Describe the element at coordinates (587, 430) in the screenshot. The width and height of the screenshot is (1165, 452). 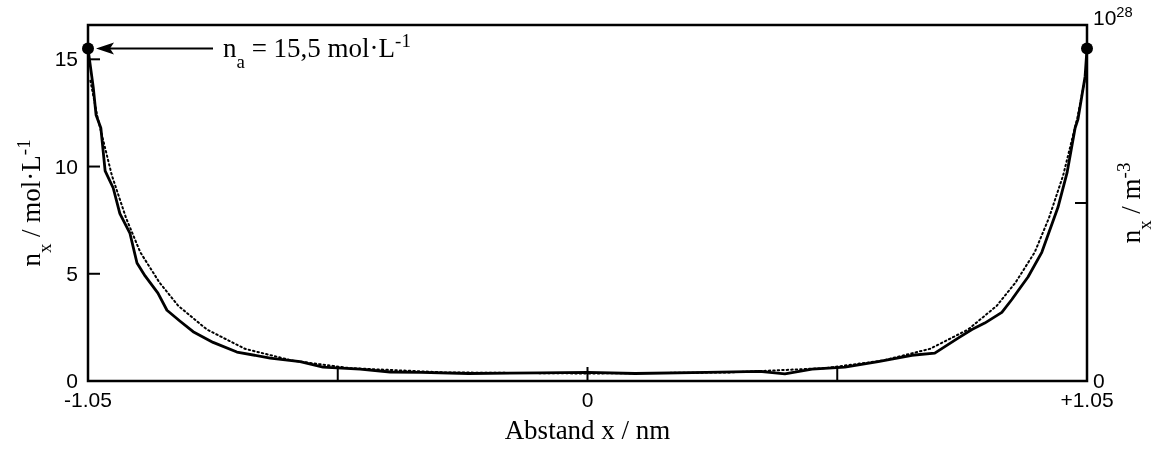
I see `x-axis-title: Abstand x / nm` at that location.